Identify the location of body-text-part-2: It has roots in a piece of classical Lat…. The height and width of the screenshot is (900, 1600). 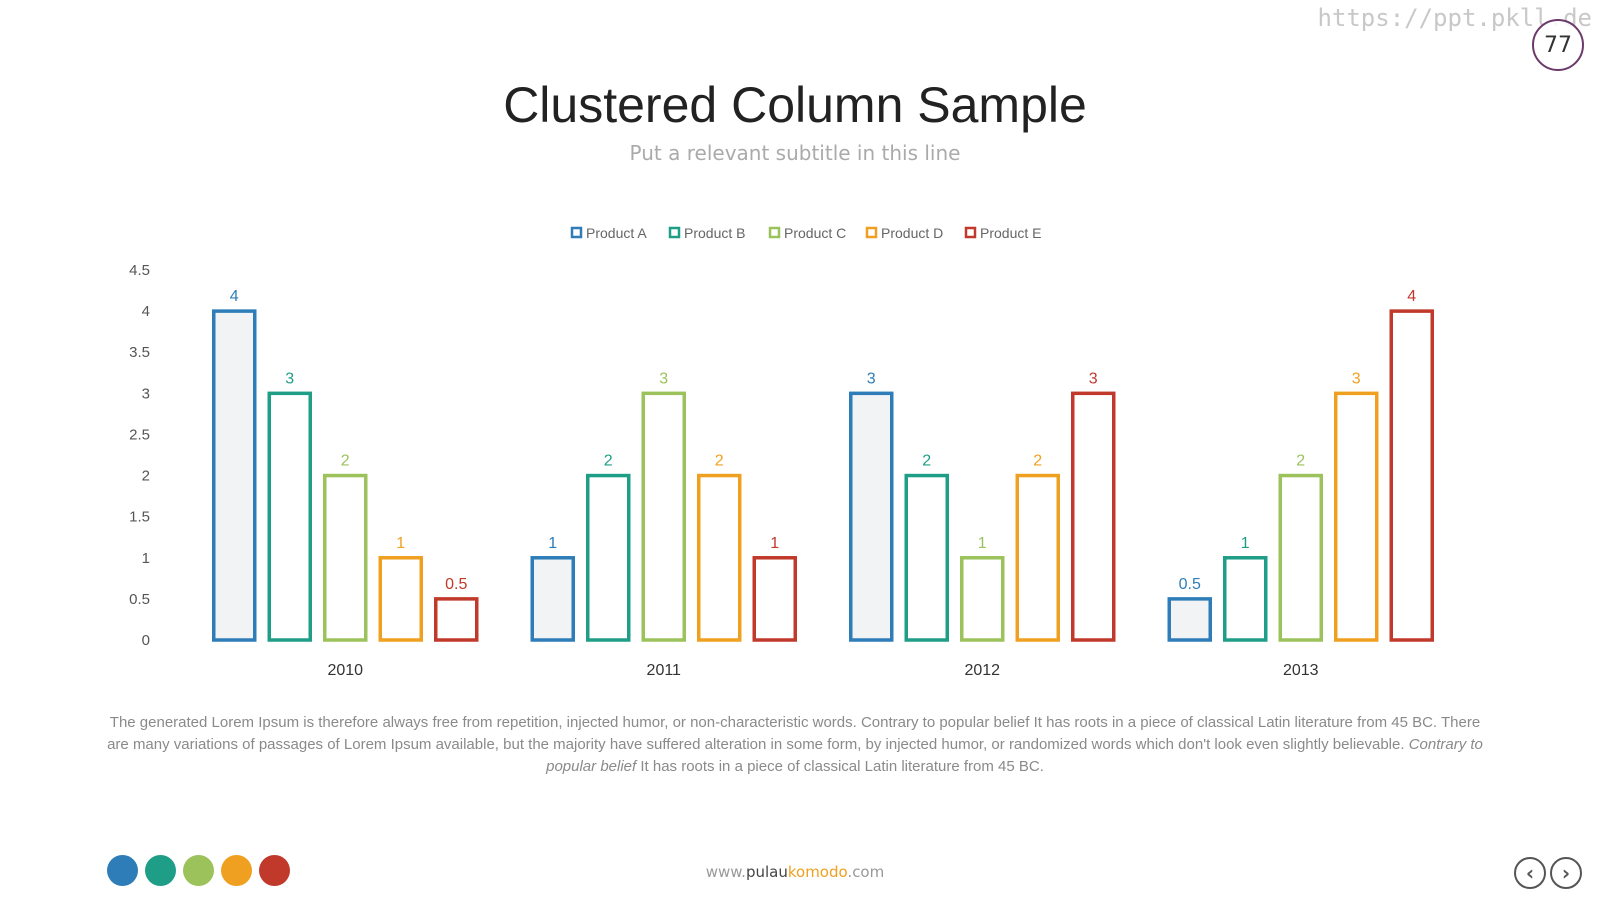
(840, 766).